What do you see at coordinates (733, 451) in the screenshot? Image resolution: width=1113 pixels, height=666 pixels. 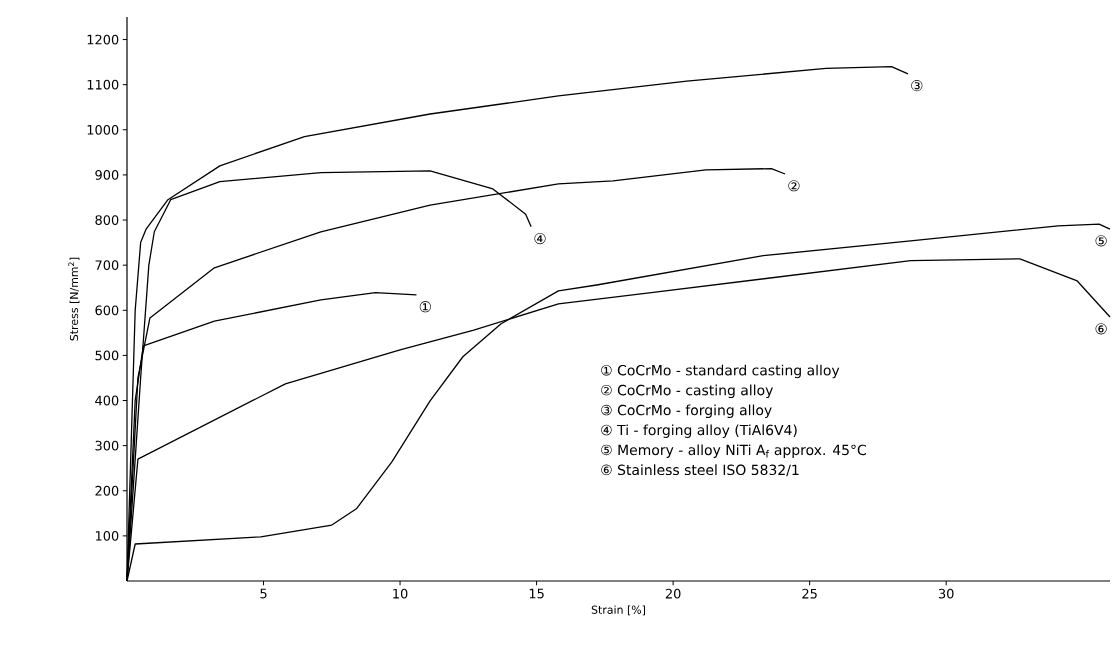 I see `annotation: ⑤ Memory - alloy NiTi A$_{f}$ approx. 45°C` at bounding box center [733, 451].